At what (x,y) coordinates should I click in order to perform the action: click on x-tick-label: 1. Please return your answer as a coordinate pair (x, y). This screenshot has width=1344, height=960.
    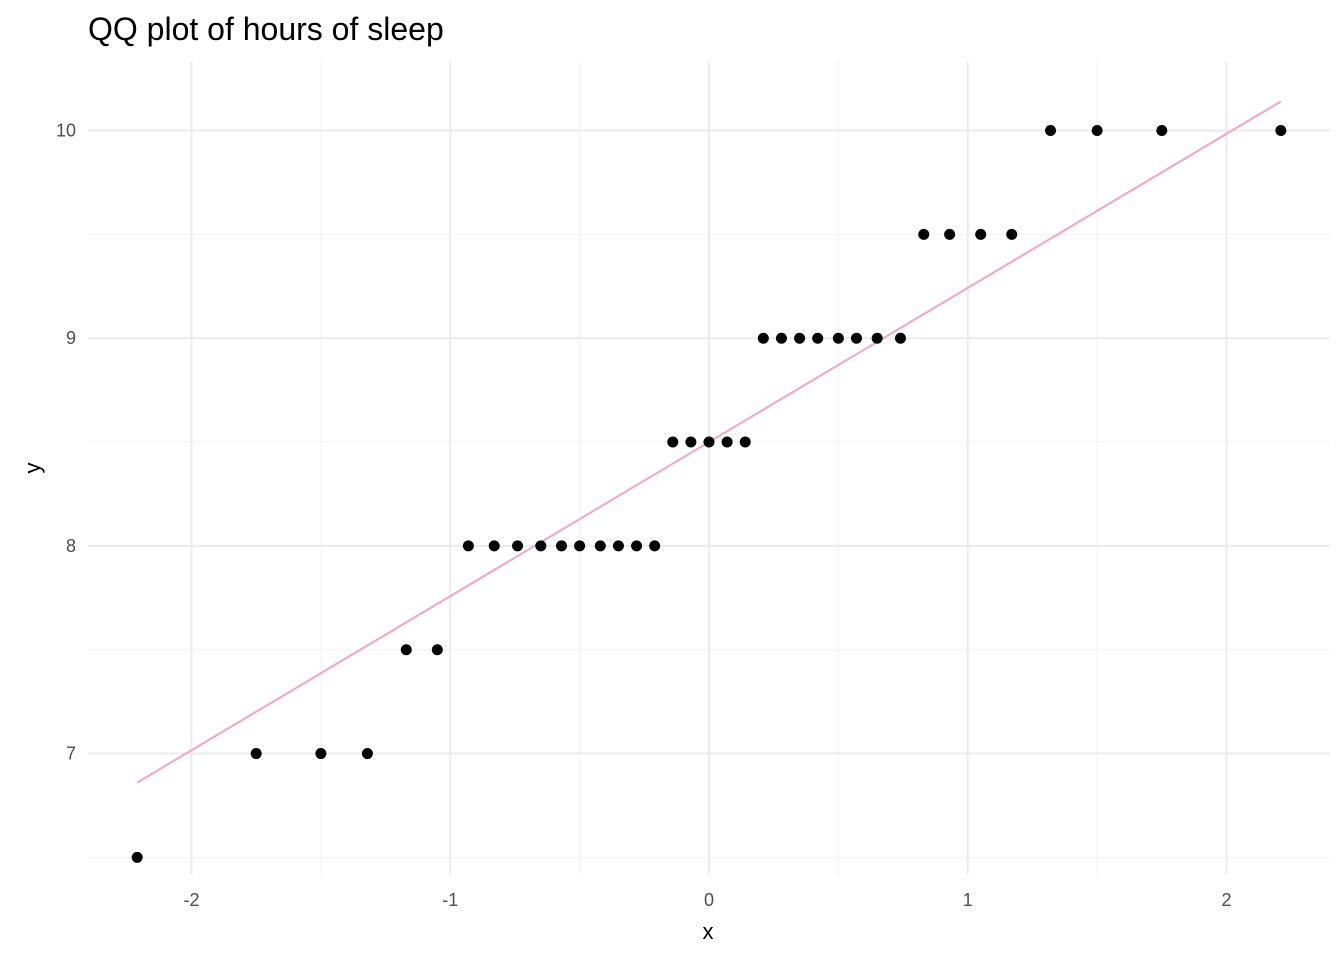
    Looking at the image, I should click on (968, 900).